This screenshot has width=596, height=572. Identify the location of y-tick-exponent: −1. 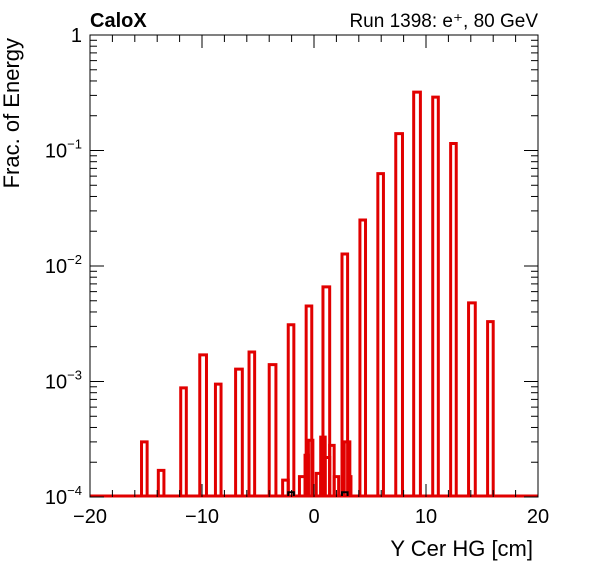
(74, 144).